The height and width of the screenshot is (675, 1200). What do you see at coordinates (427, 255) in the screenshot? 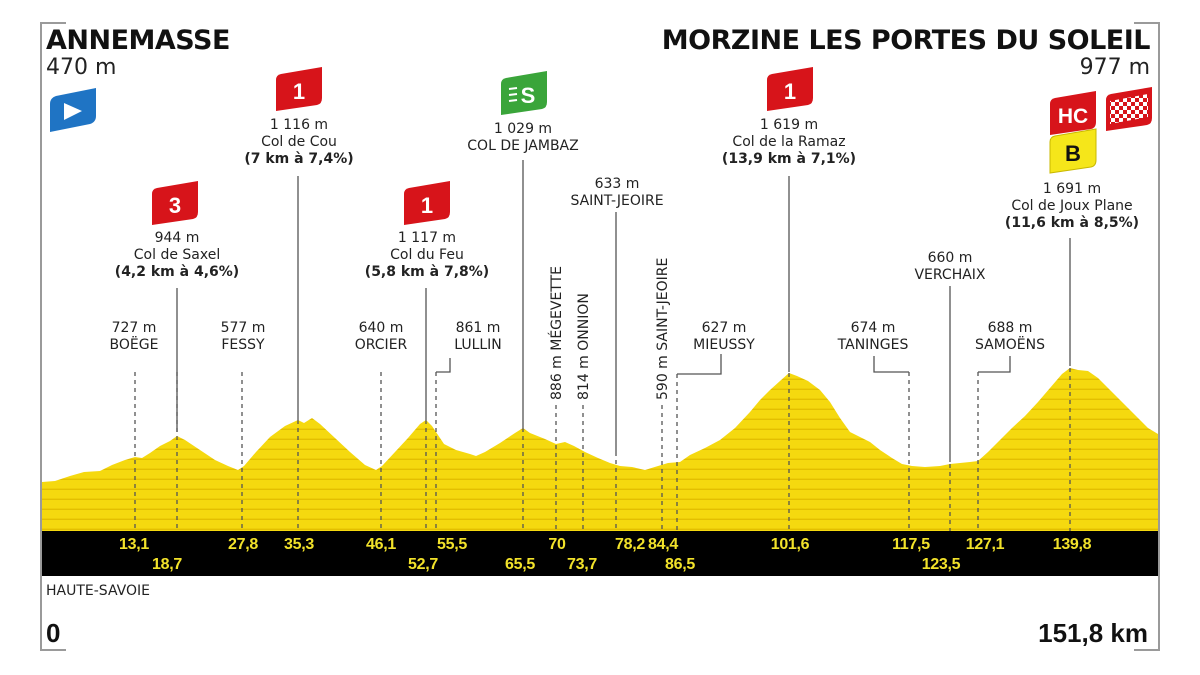
I see `climb-label-feu: 1 117 m Col du Feu (5,8 km à 7,8%)` at bounding box center [427, 255].